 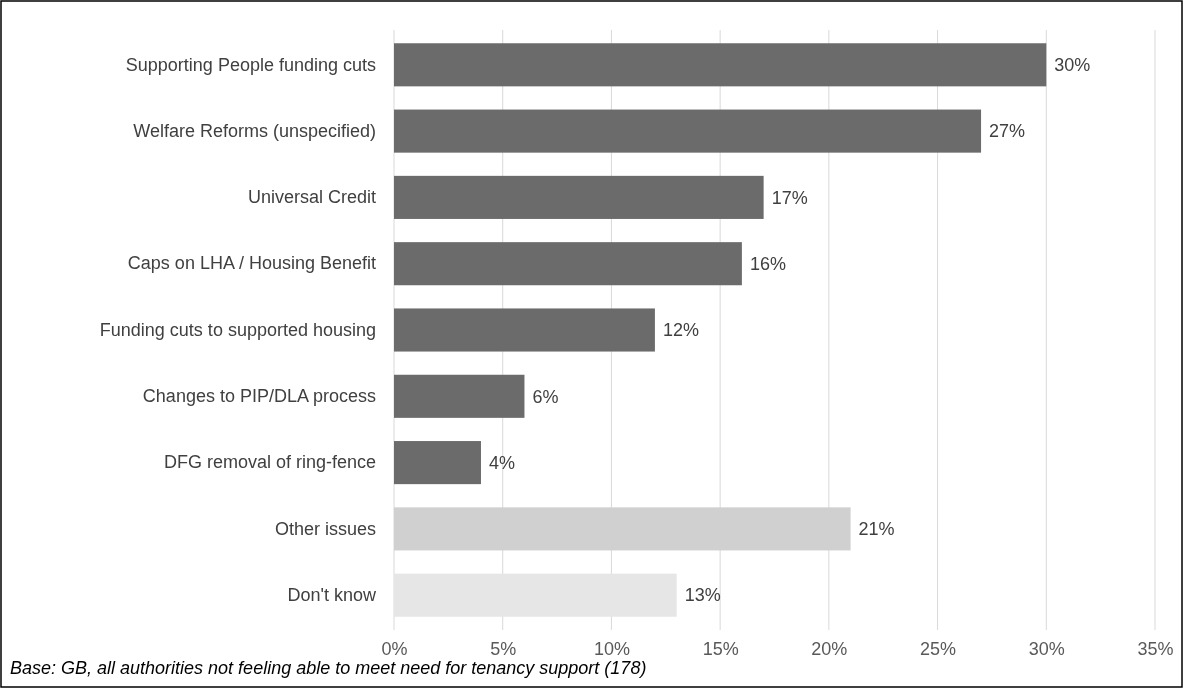 I want to click on y-tick-label: Caps on LHA / Housing Benefit, so click(x=251, y=263).